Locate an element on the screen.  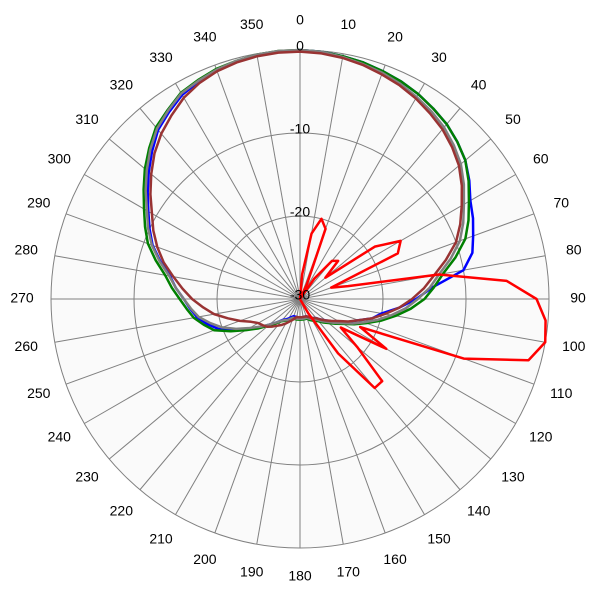
theta-tick-label: 140 is located at coordinates (479, 511).